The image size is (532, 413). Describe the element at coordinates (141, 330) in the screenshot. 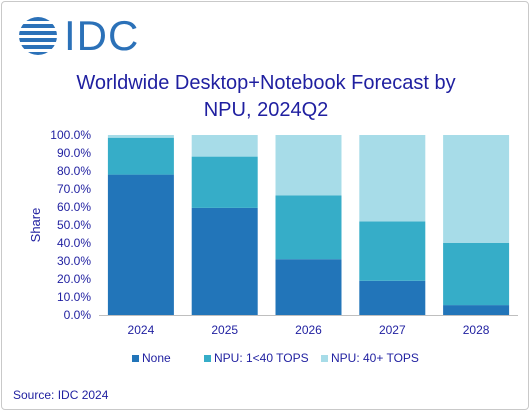

I see `x-tick-label: 2024` at that location.